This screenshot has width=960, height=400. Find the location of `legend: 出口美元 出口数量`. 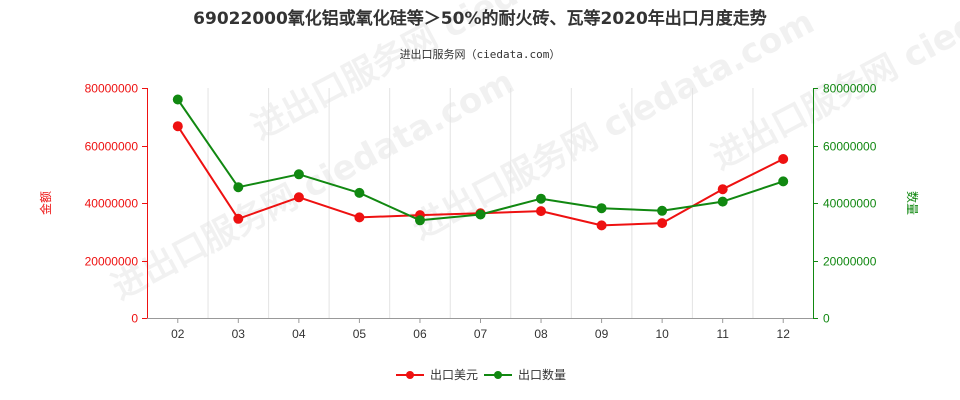

legend: 出口美元 出口数量 is located at coordinates (481, 374).